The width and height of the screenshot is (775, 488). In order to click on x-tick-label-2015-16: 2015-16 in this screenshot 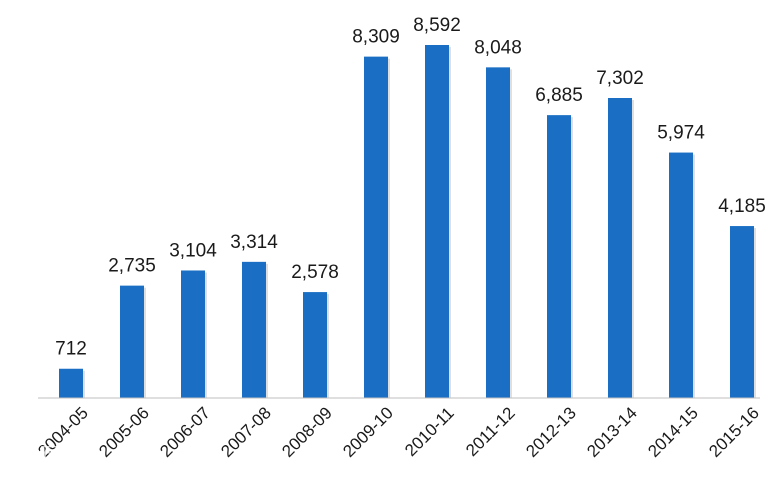, I will do `click(734, 432)`.